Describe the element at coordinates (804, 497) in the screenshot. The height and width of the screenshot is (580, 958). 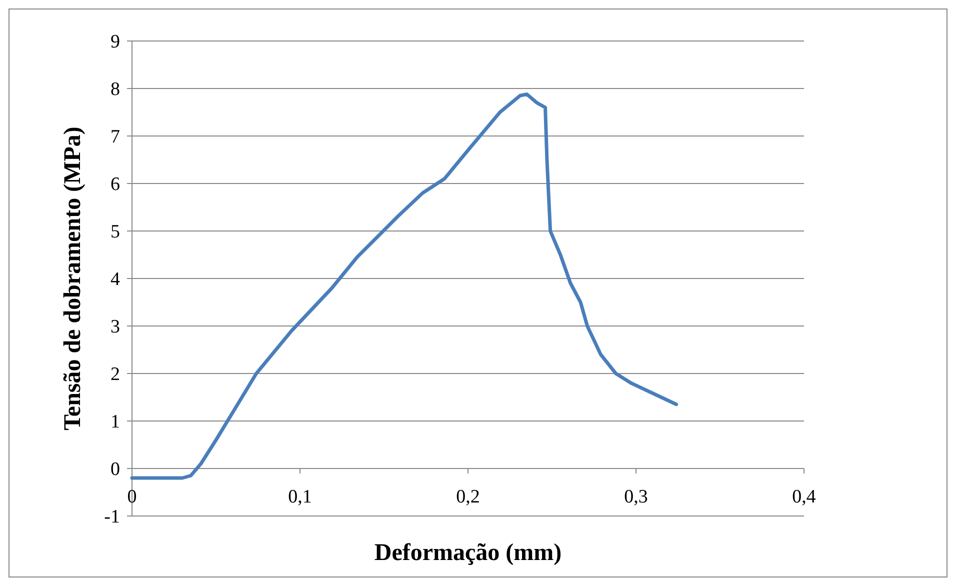
I see `x-tick-label: 0,4` at that location.